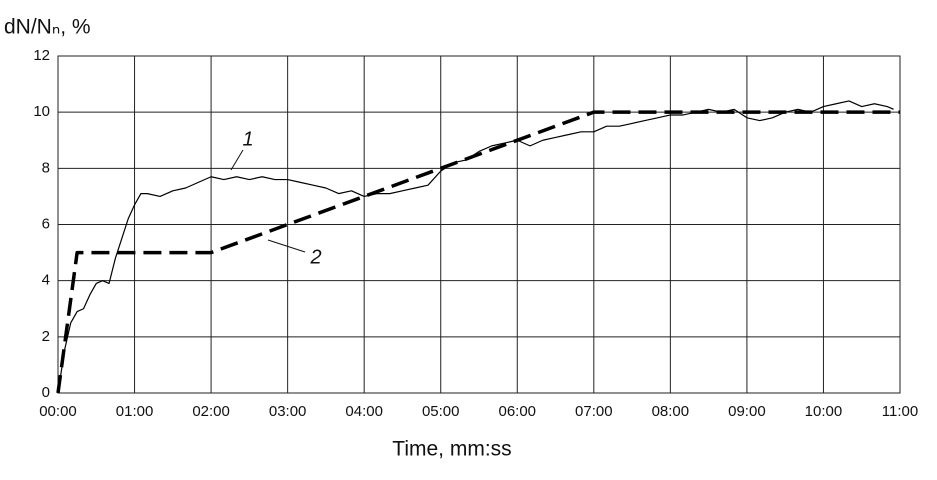 This screenshot has height=480, width=937. Describe the element at coordinates (900, 411) in the screenshot. I see `x-tick-label: 11:00` at that location.